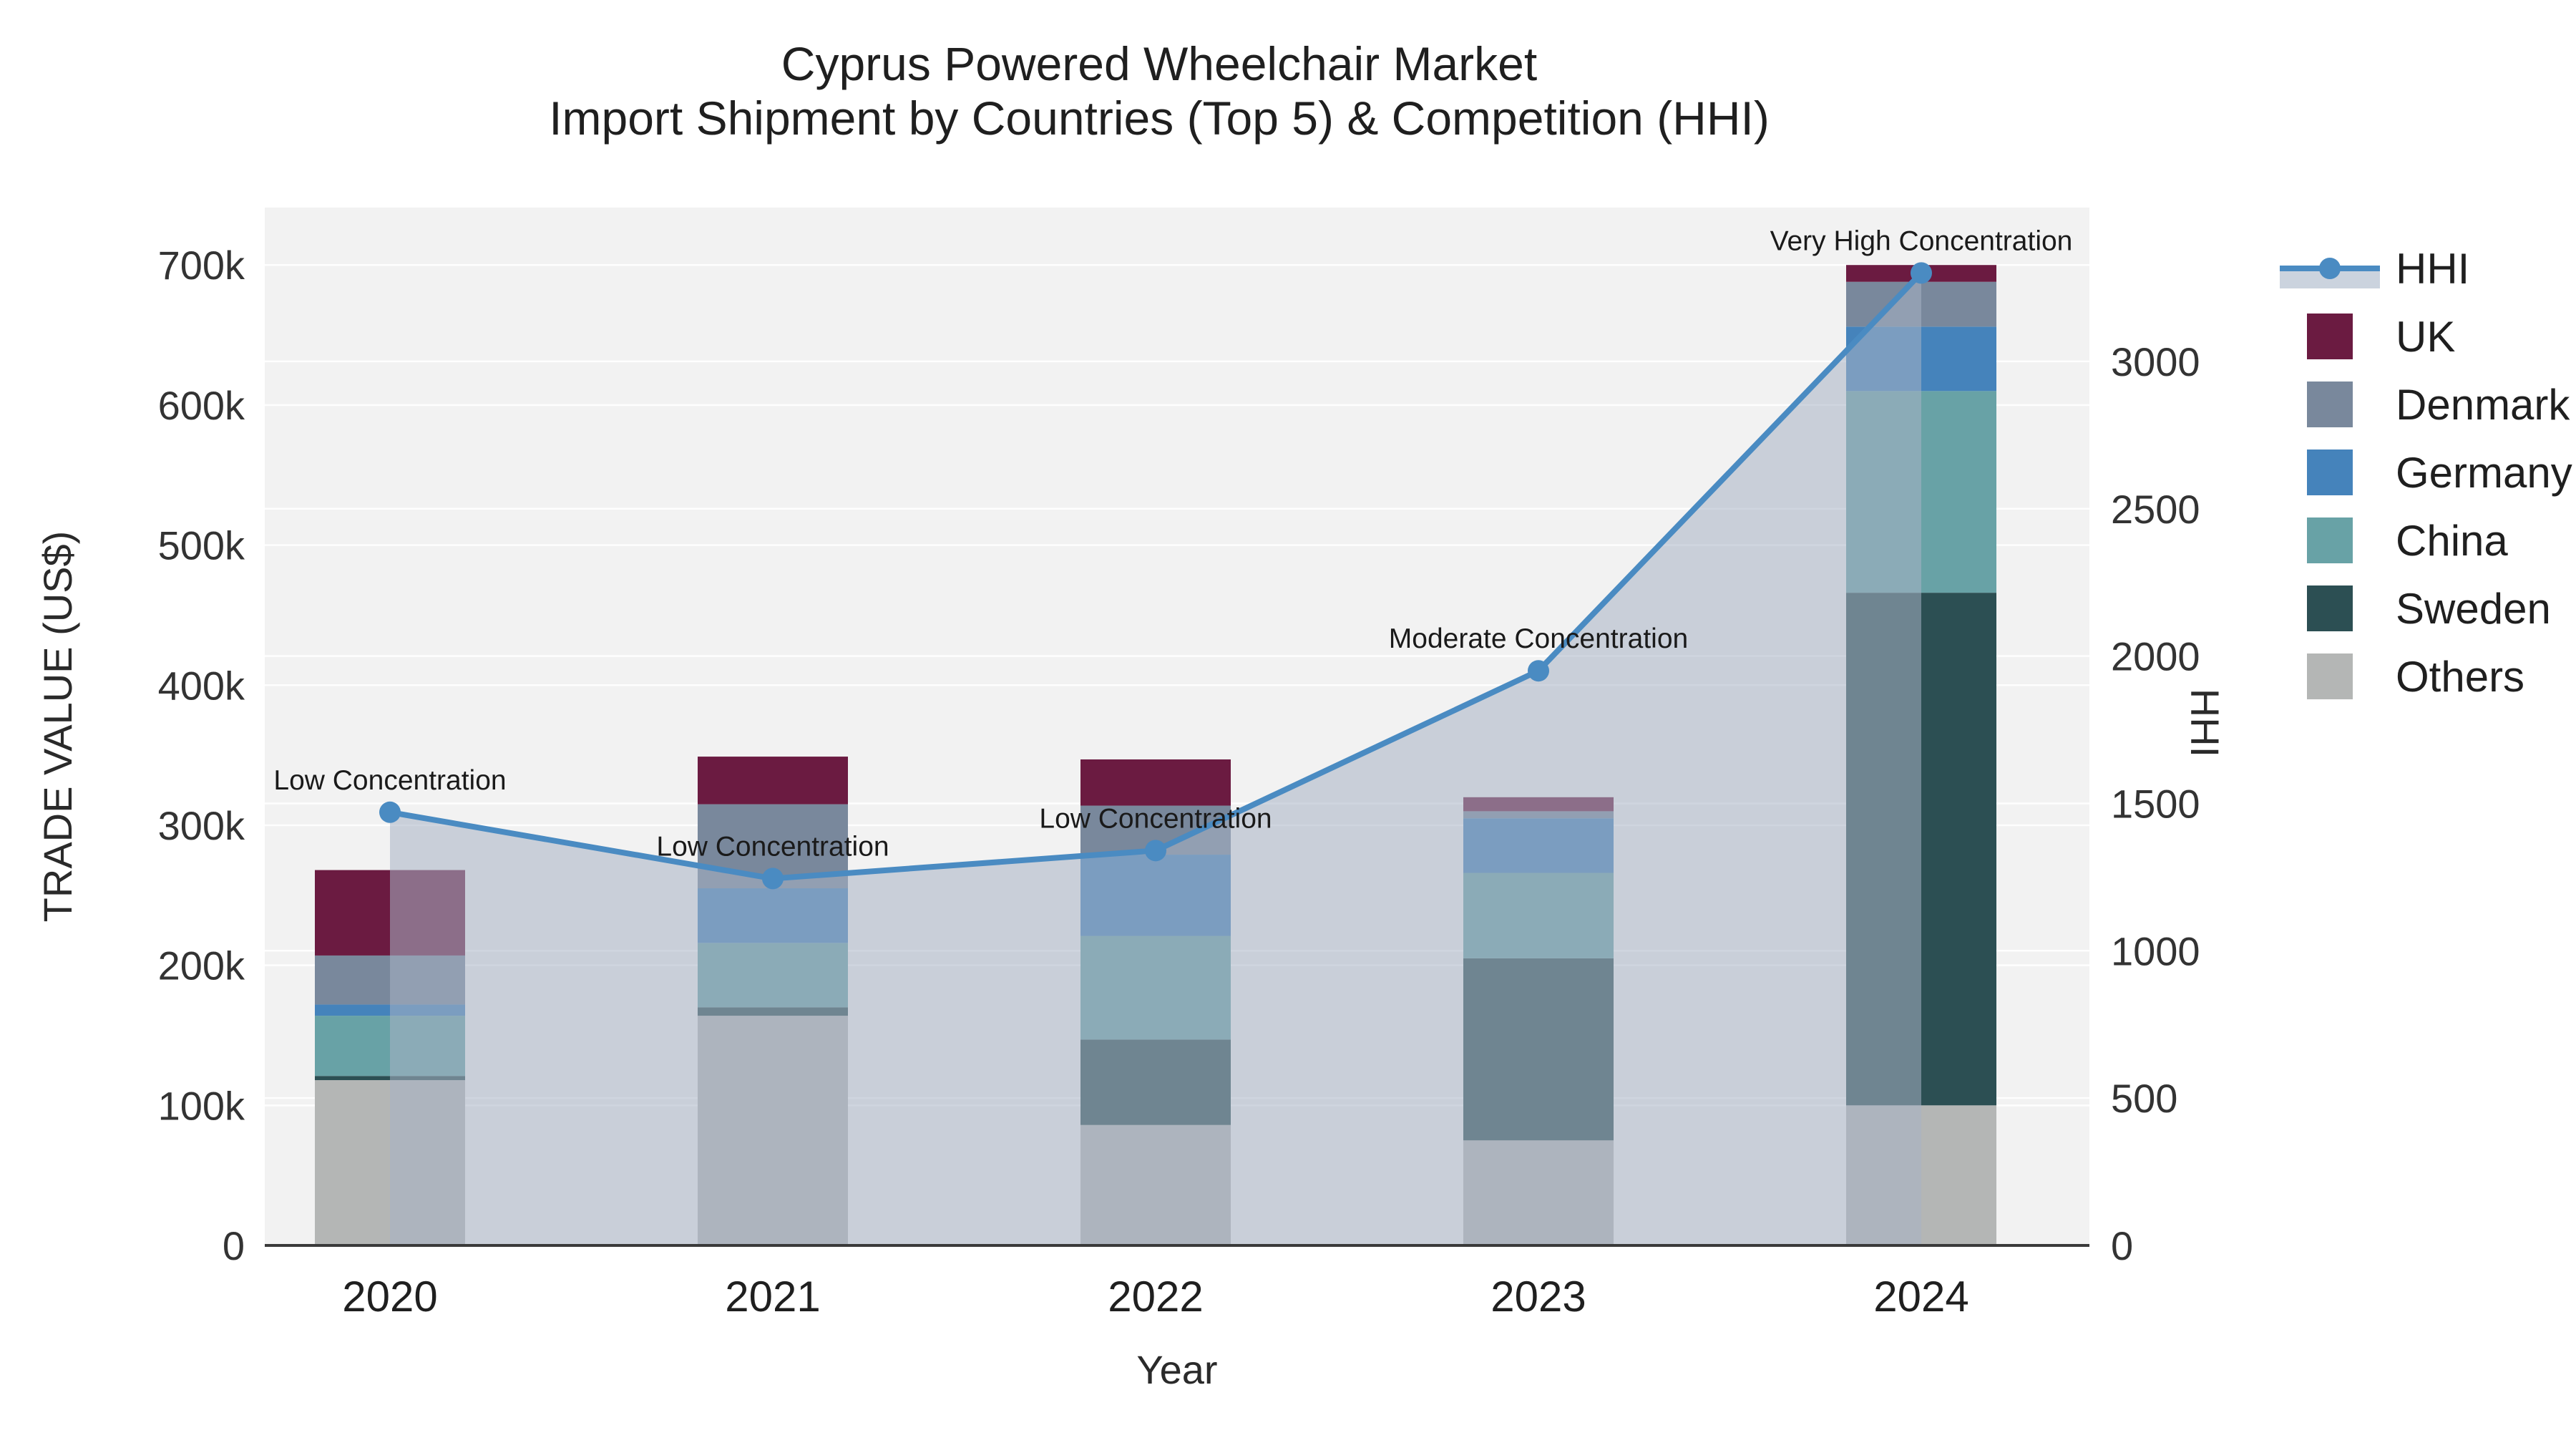  I want to click on legend-item-hhi: HHI, so click(2374, 269).